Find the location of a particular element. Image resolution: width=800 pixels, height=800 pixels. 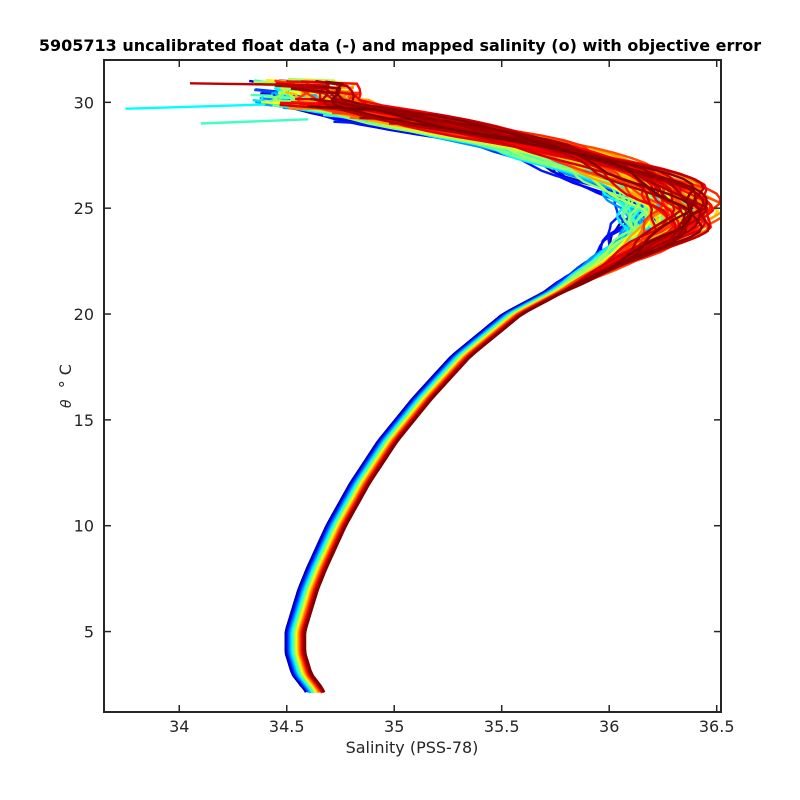

y-tick-label: 30 is located at coordinates (84, 102).